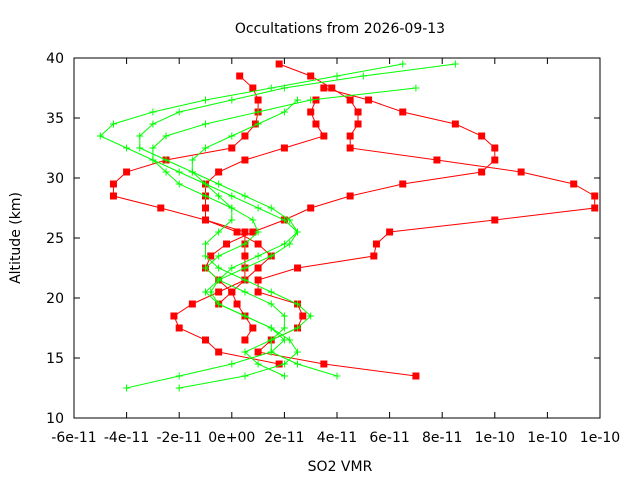 The height and width of the screenshot is (480, 640). What do you see at coordinates (389, 438) in the screenshot?
I see `x-tick-label: 6e-11` at bounding box center [389, 438].